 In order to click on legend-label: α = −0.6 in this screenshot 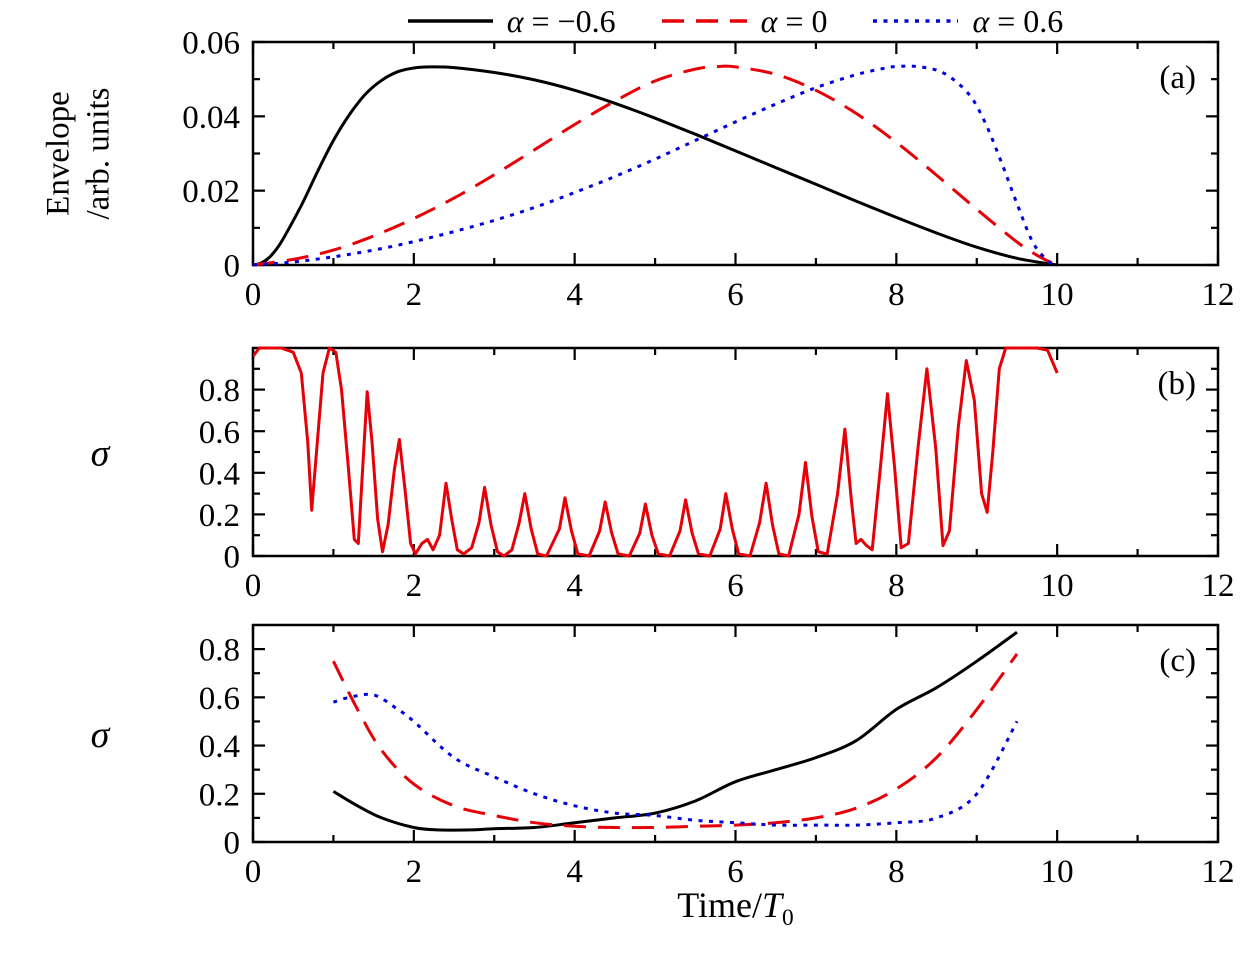, I will do `click(561, 20)`.